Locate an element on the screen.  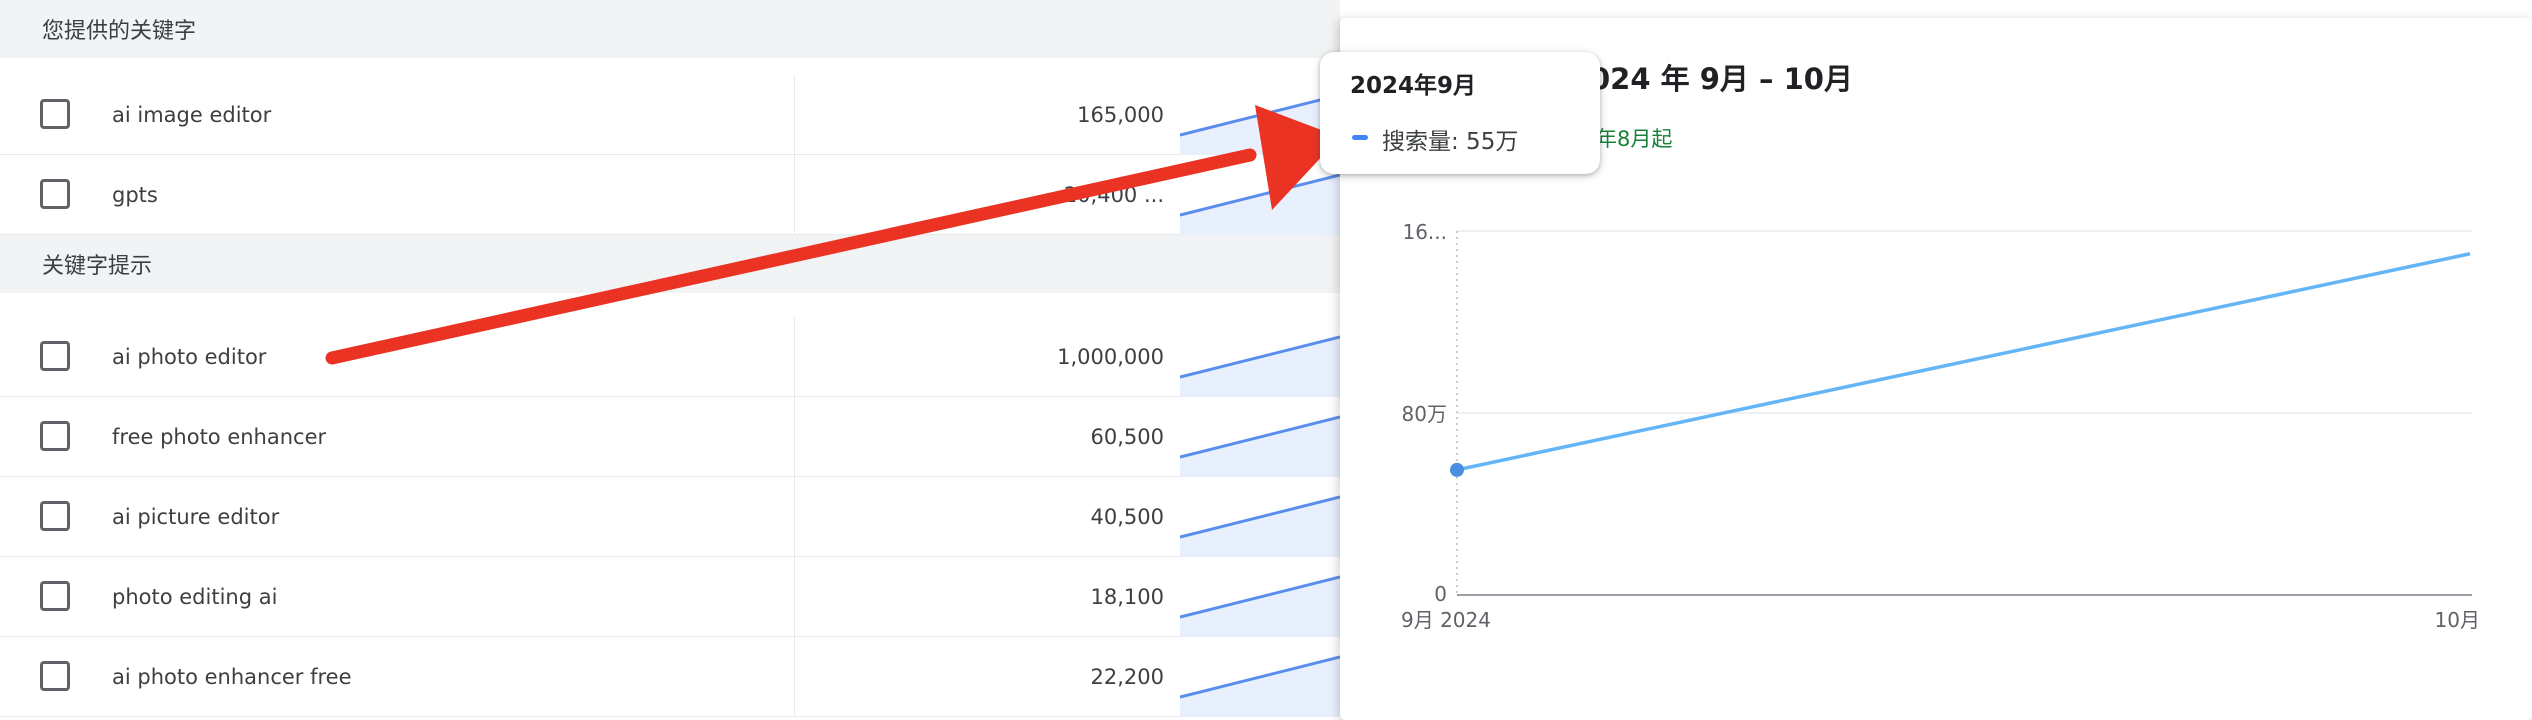
search-volume: 40,500 is located at coordinates (1127, 517).